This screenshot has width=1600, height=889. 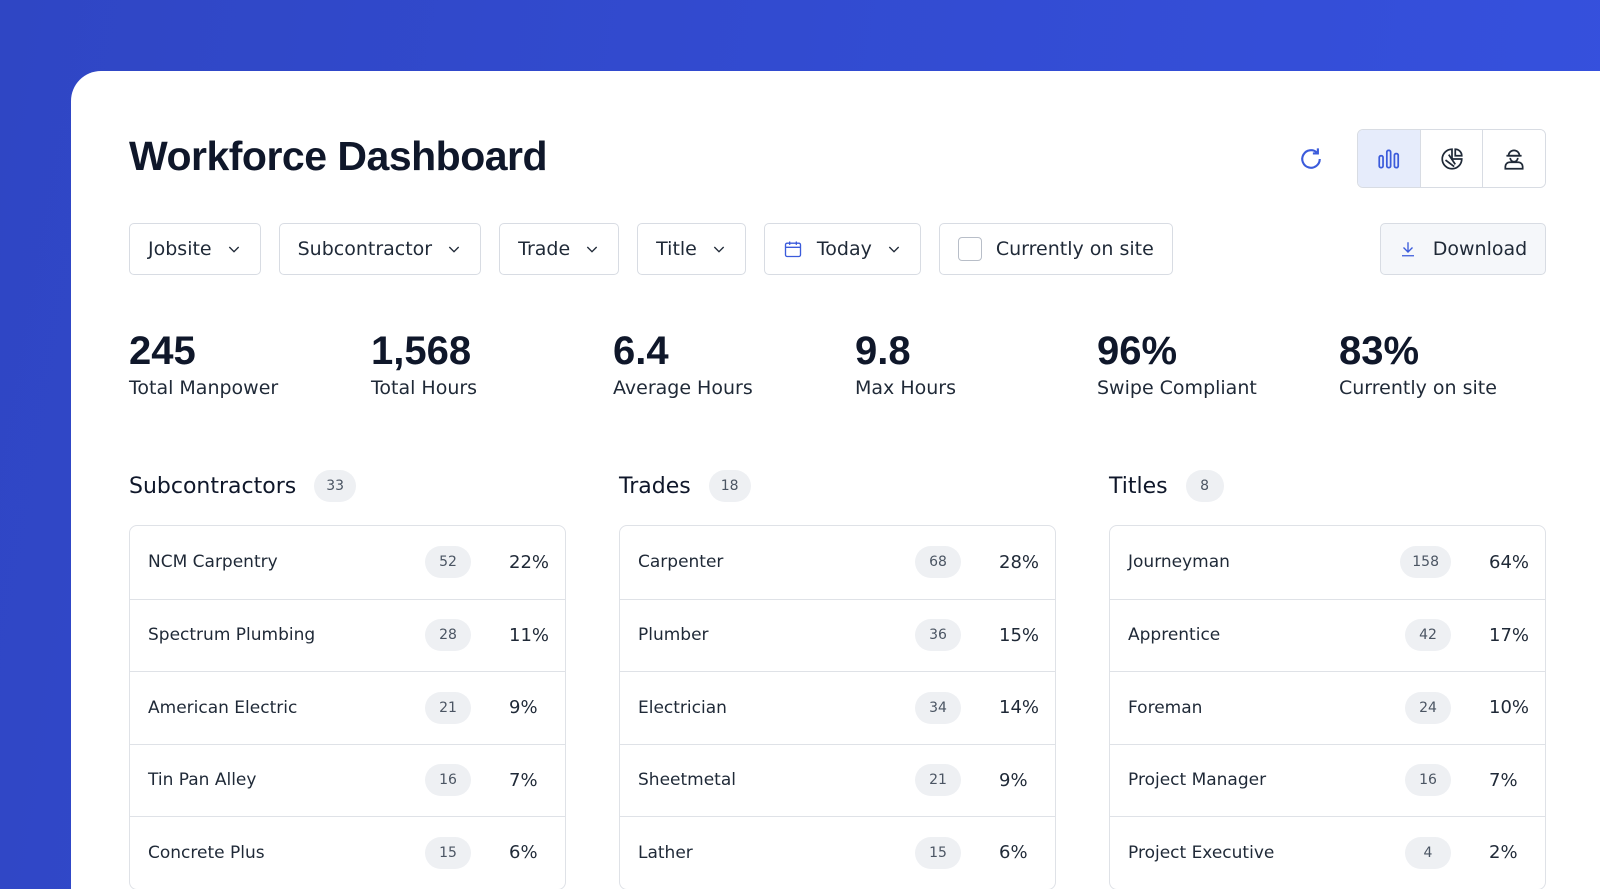 What do you see at coordinates (365, 249) in the screenshot?
I see `filter-label: Subcontractor` at bounding box center [365, 249].